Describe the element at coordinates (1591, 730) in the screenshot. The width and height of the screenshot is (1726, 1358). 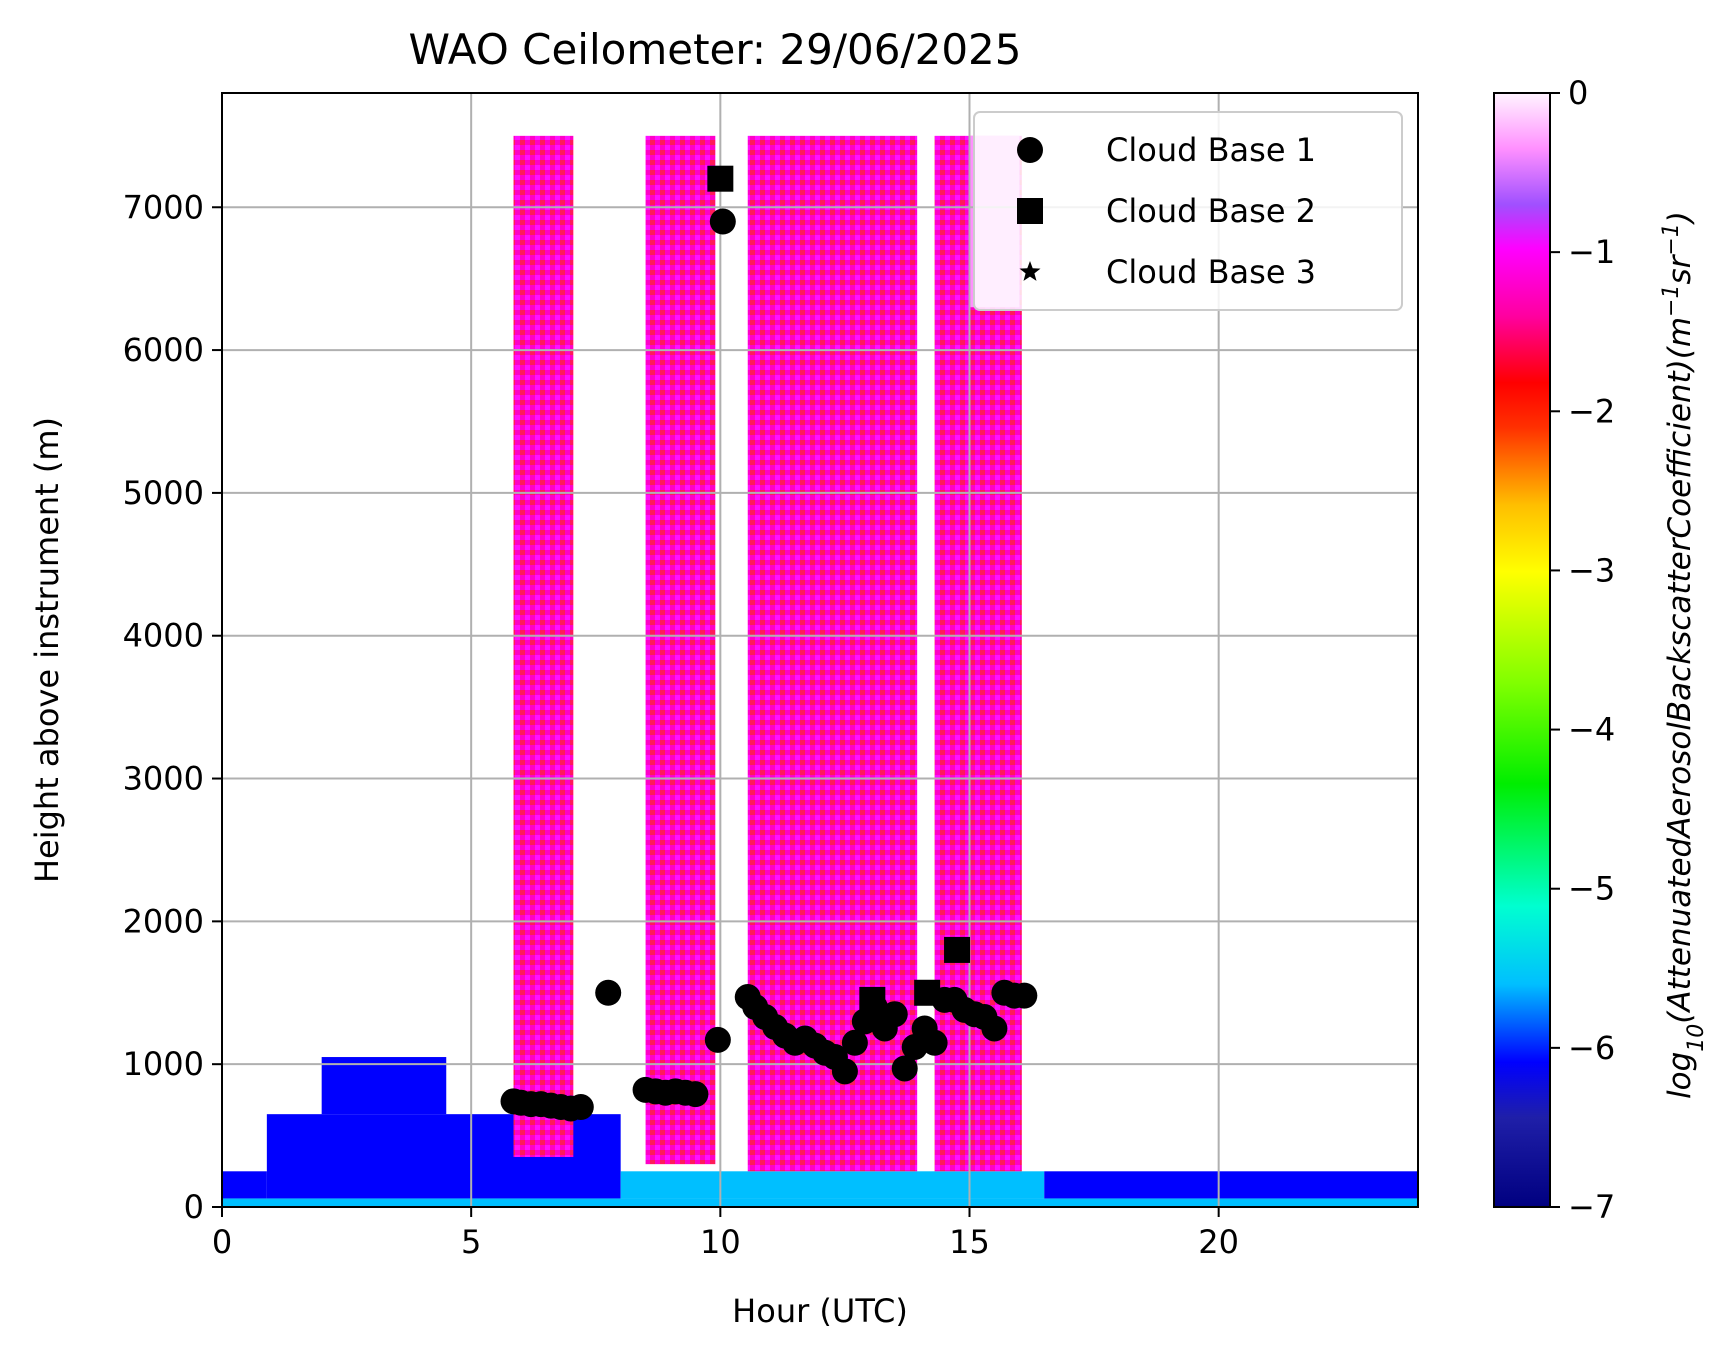
I see `colorbar-tick-label: −4` at that location.